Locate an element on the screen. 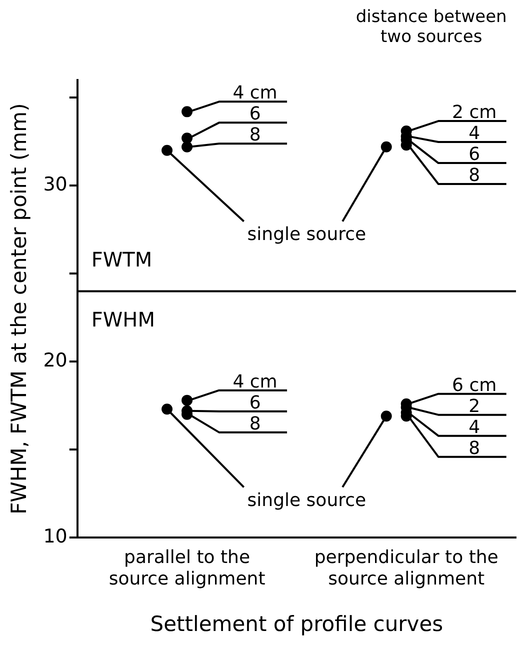 This screenshot has height=646, width=526. annotation: 6 cm is located at coordinates (474, 385).